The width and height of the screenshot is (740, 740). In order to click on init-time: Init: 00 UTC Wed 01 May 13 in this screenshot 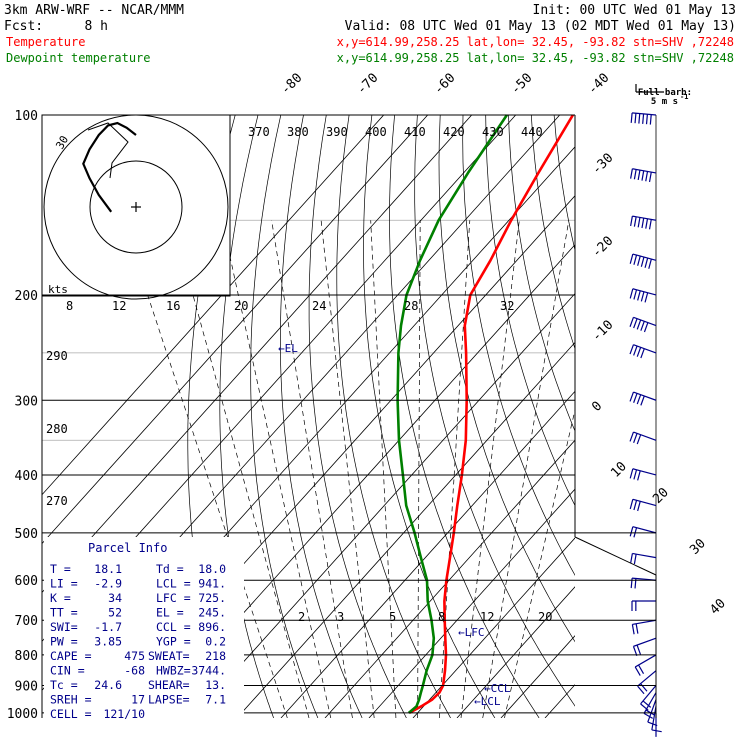, I will do `click(635, 10)`.